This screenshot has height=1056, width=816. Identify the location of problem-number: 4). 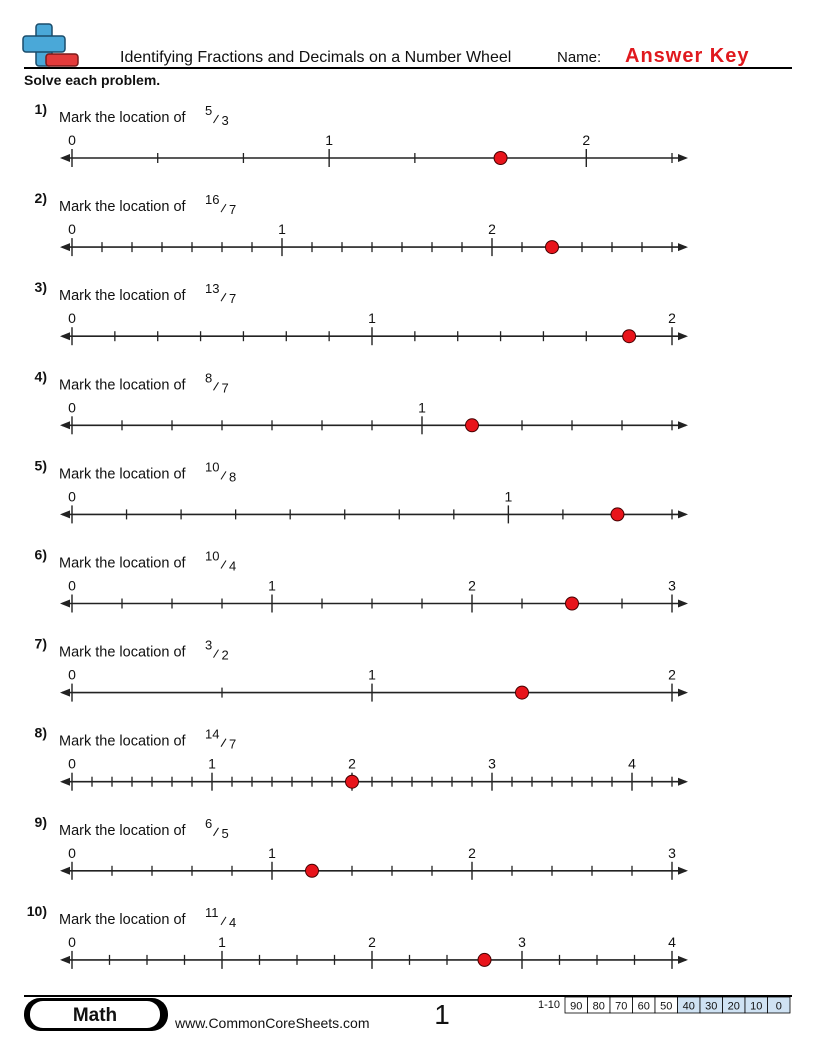
(41, 376).